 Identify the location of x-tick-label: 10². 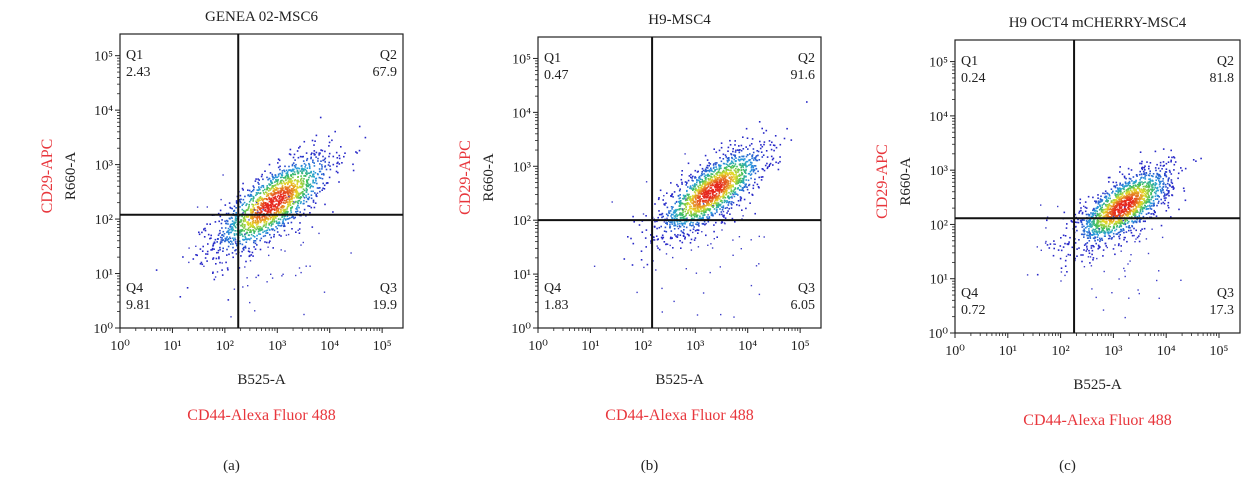
(225, 346).